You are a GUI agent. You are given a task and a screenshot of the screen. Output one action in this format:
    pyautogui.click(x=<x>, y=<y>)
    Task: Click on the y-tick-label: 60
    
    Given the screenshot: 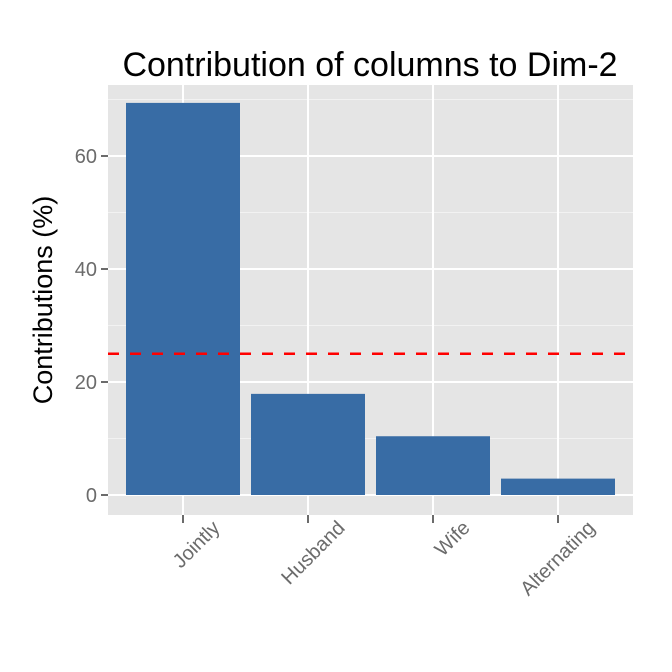 What is the action you would take?
    pyautogui.click(x=86, y=157)
    